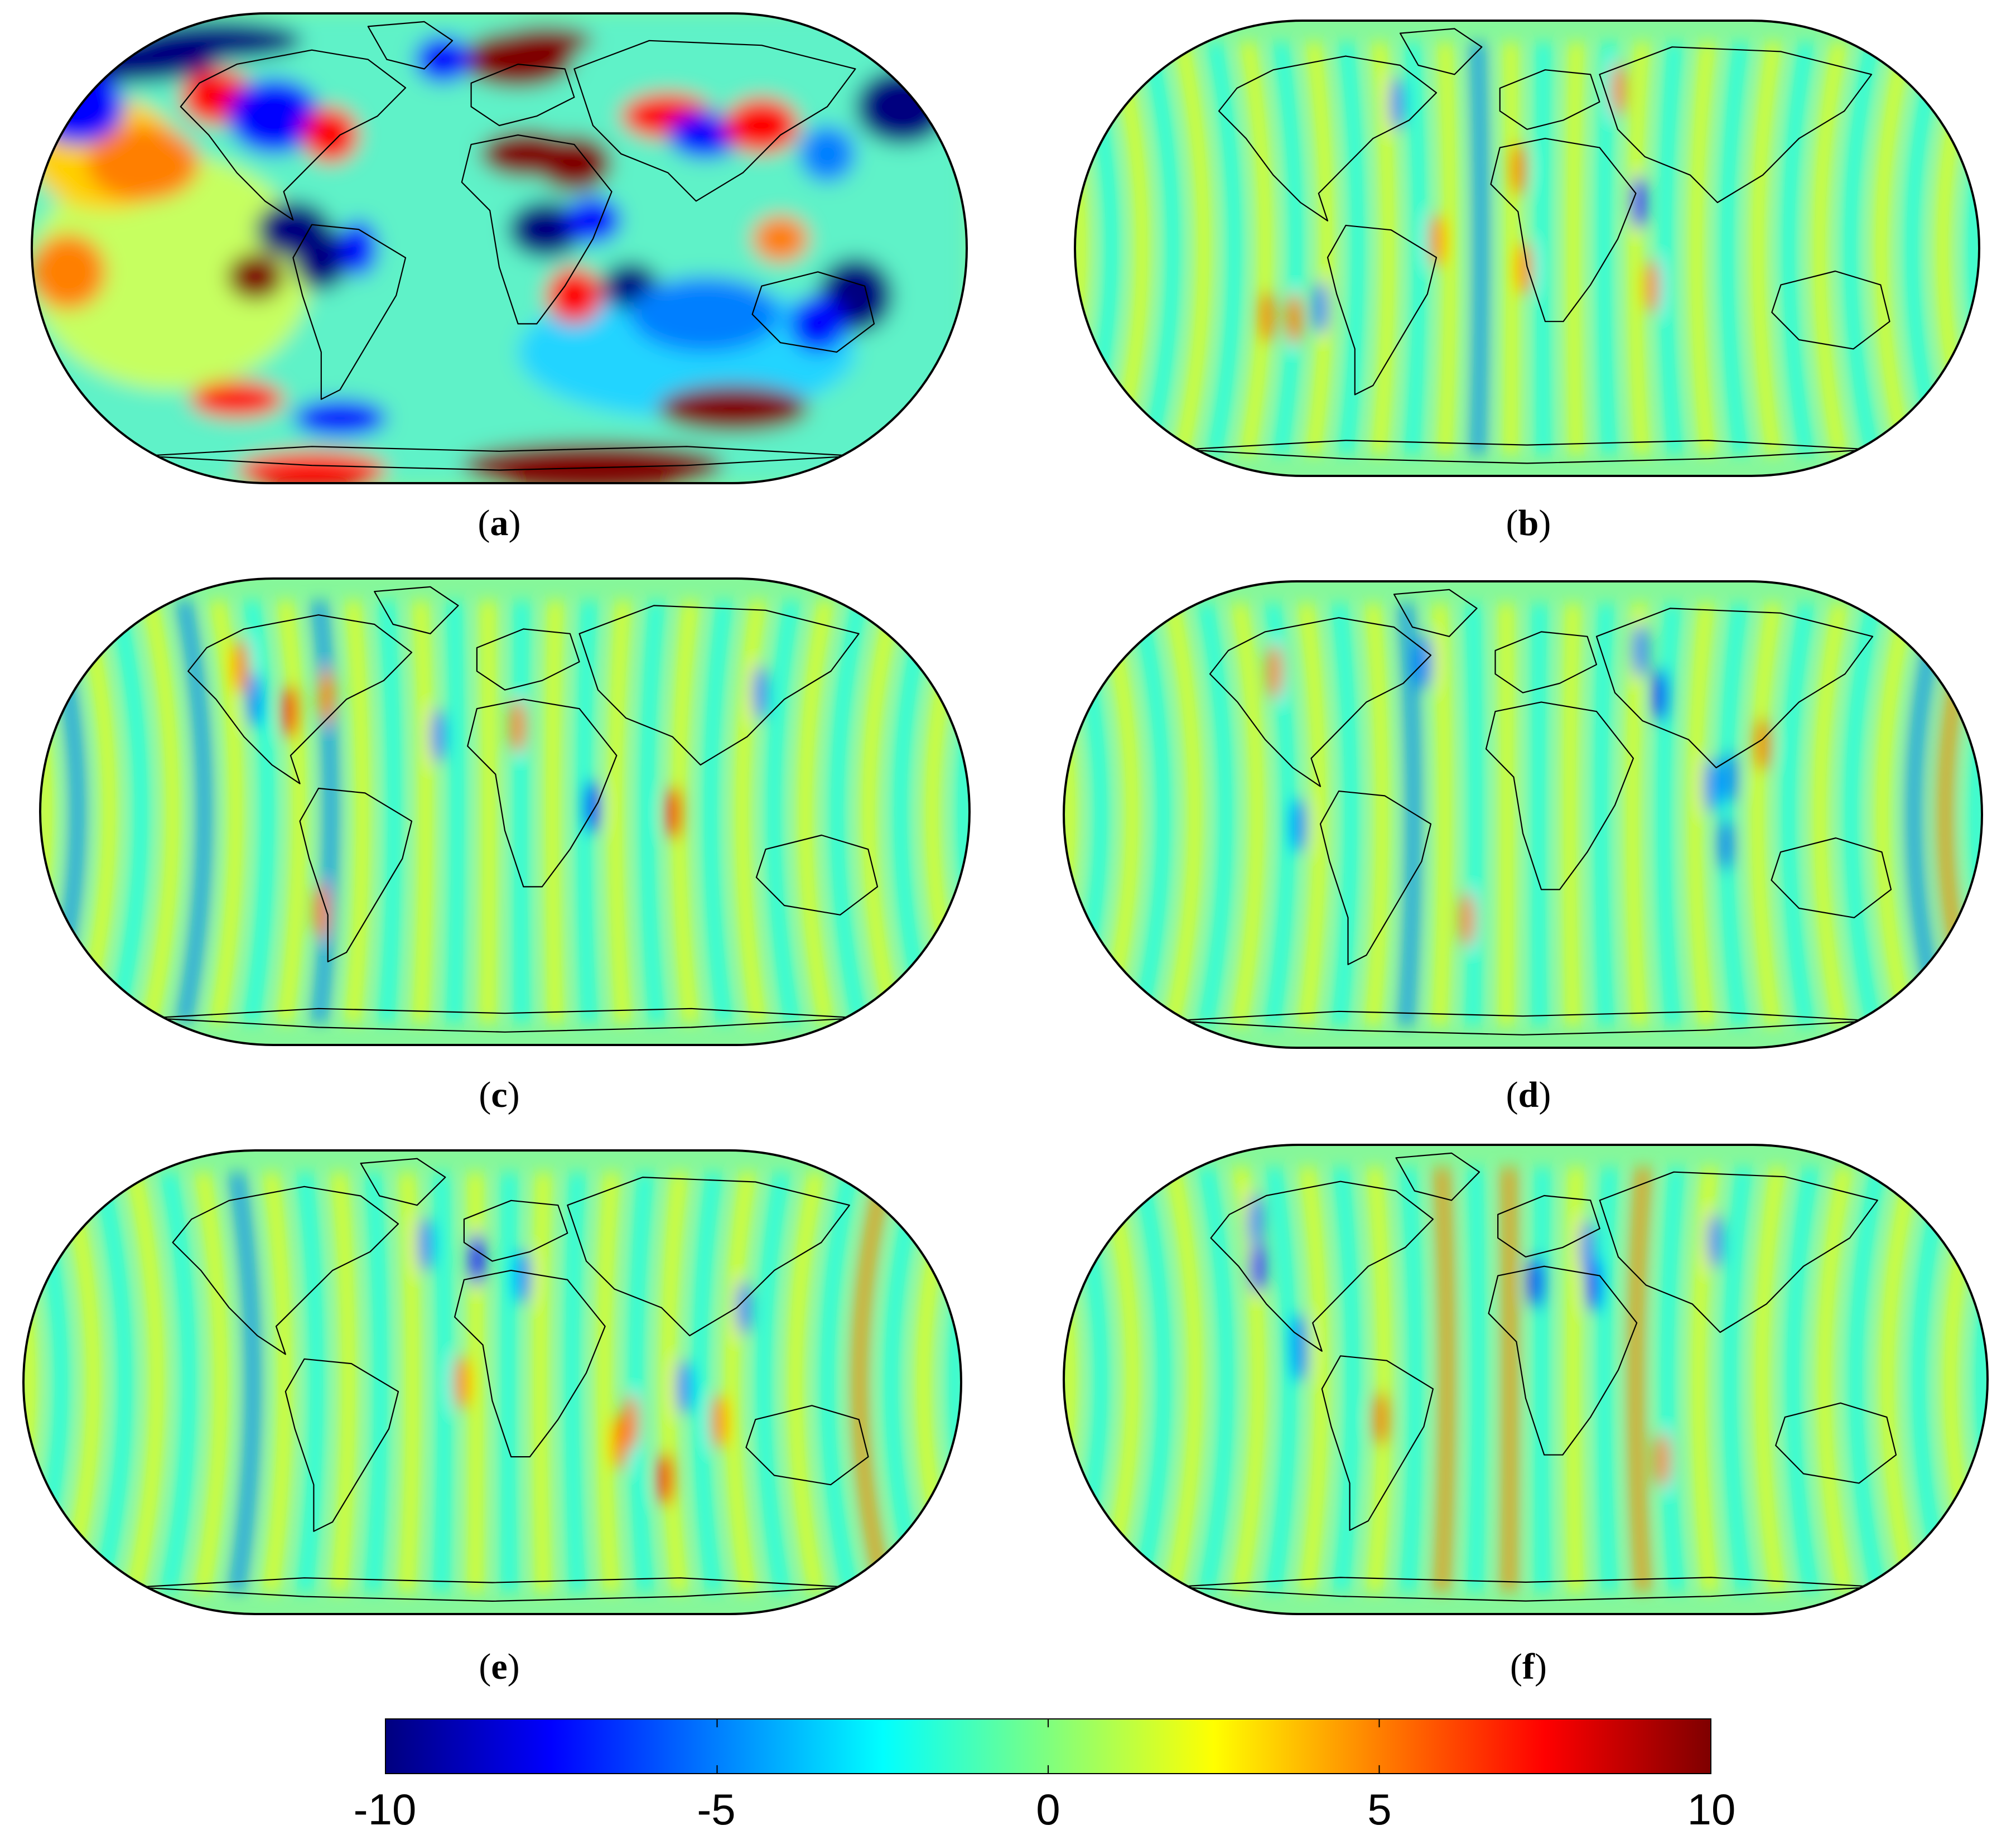  I want to click on map-panel-c, so click(505, 812).